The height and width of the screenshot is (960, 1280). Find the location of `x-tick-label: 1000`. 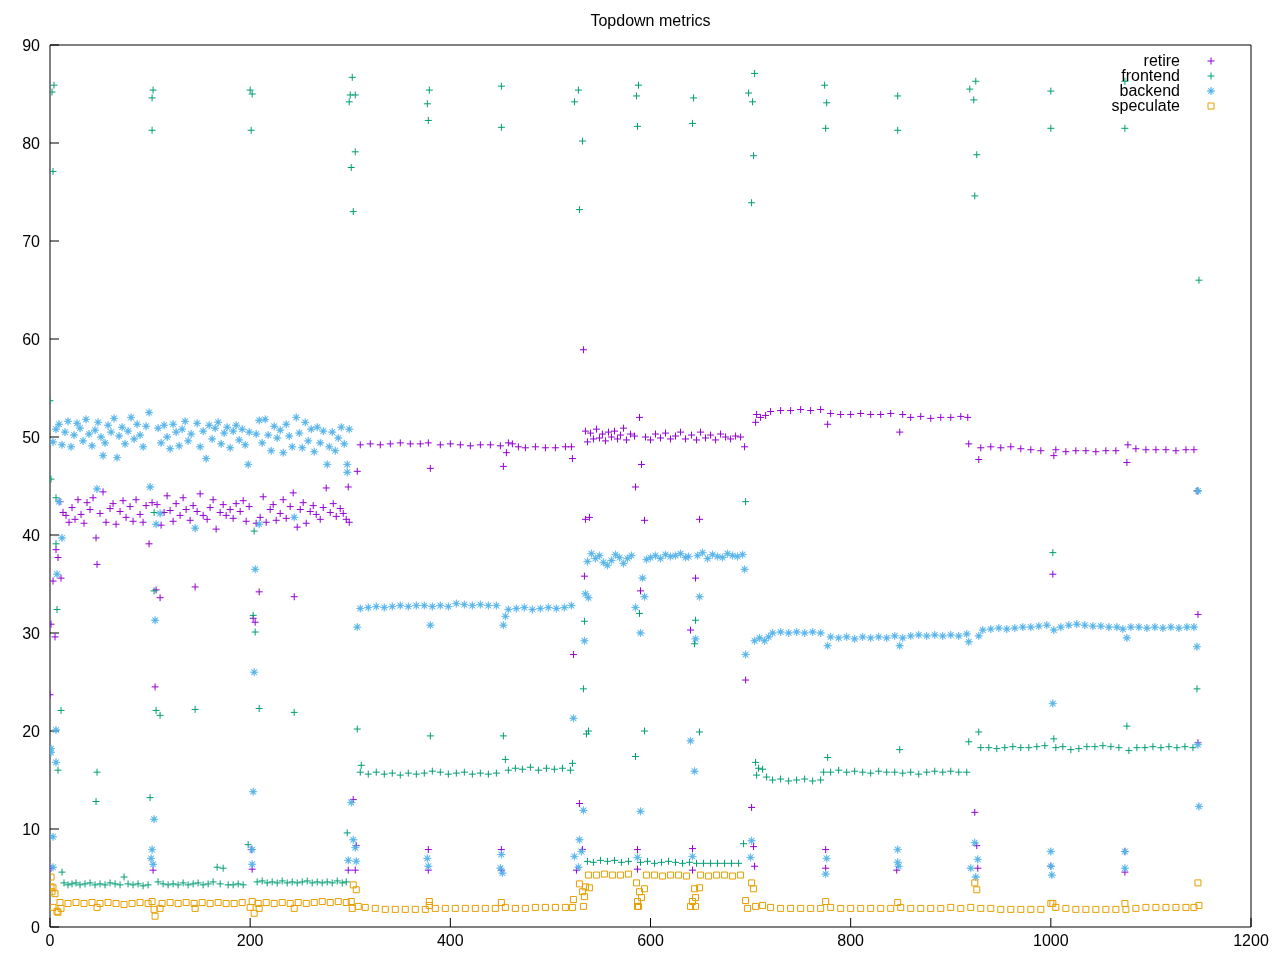

x-tick-label: 1000 is located at coordinates (1051, 941).